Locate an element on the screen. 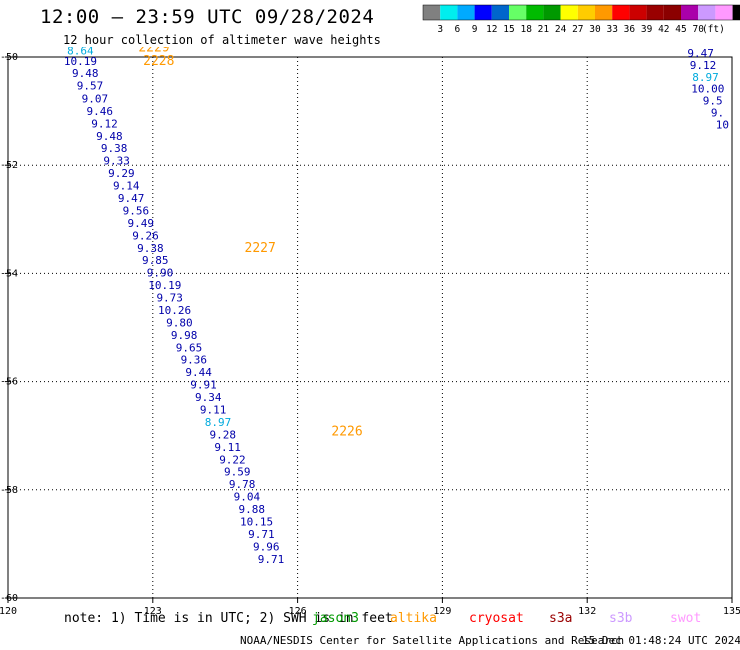 This screenshot has height=650, width=740. legend-label: 42 is located at coordinates (663, 29).